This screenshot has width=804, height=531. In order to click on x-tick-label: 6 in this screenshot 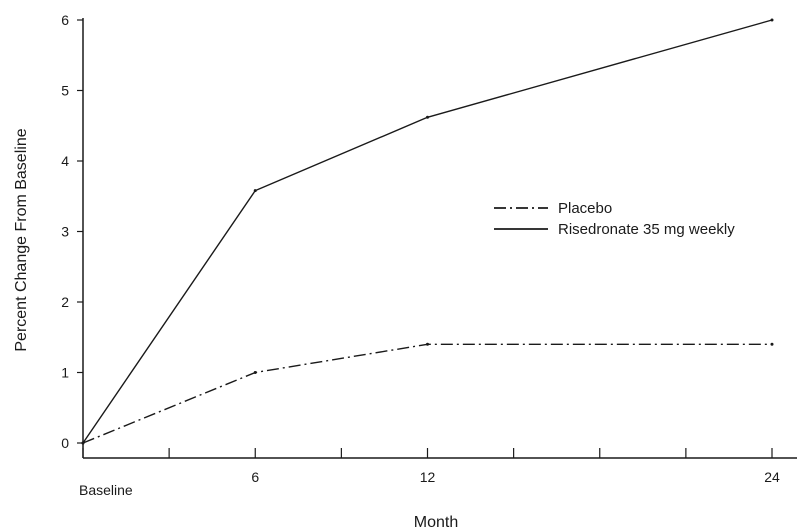, I will do `click(255, 477)`.